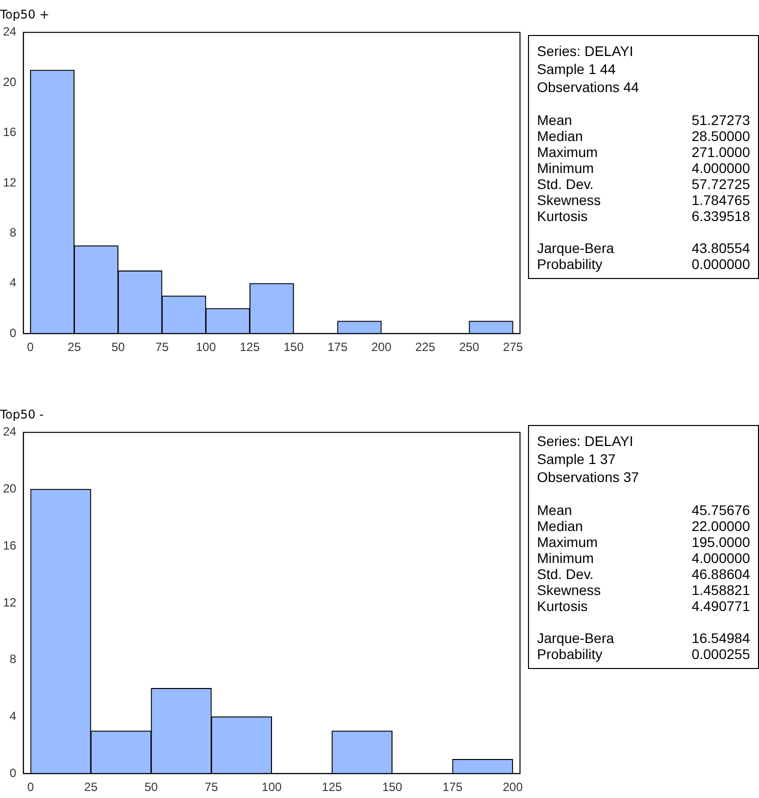  What do you see at coordinates (577, 69) in the screenshot?
I see `text: Sample 1 44` at bounding box center [577, 69].